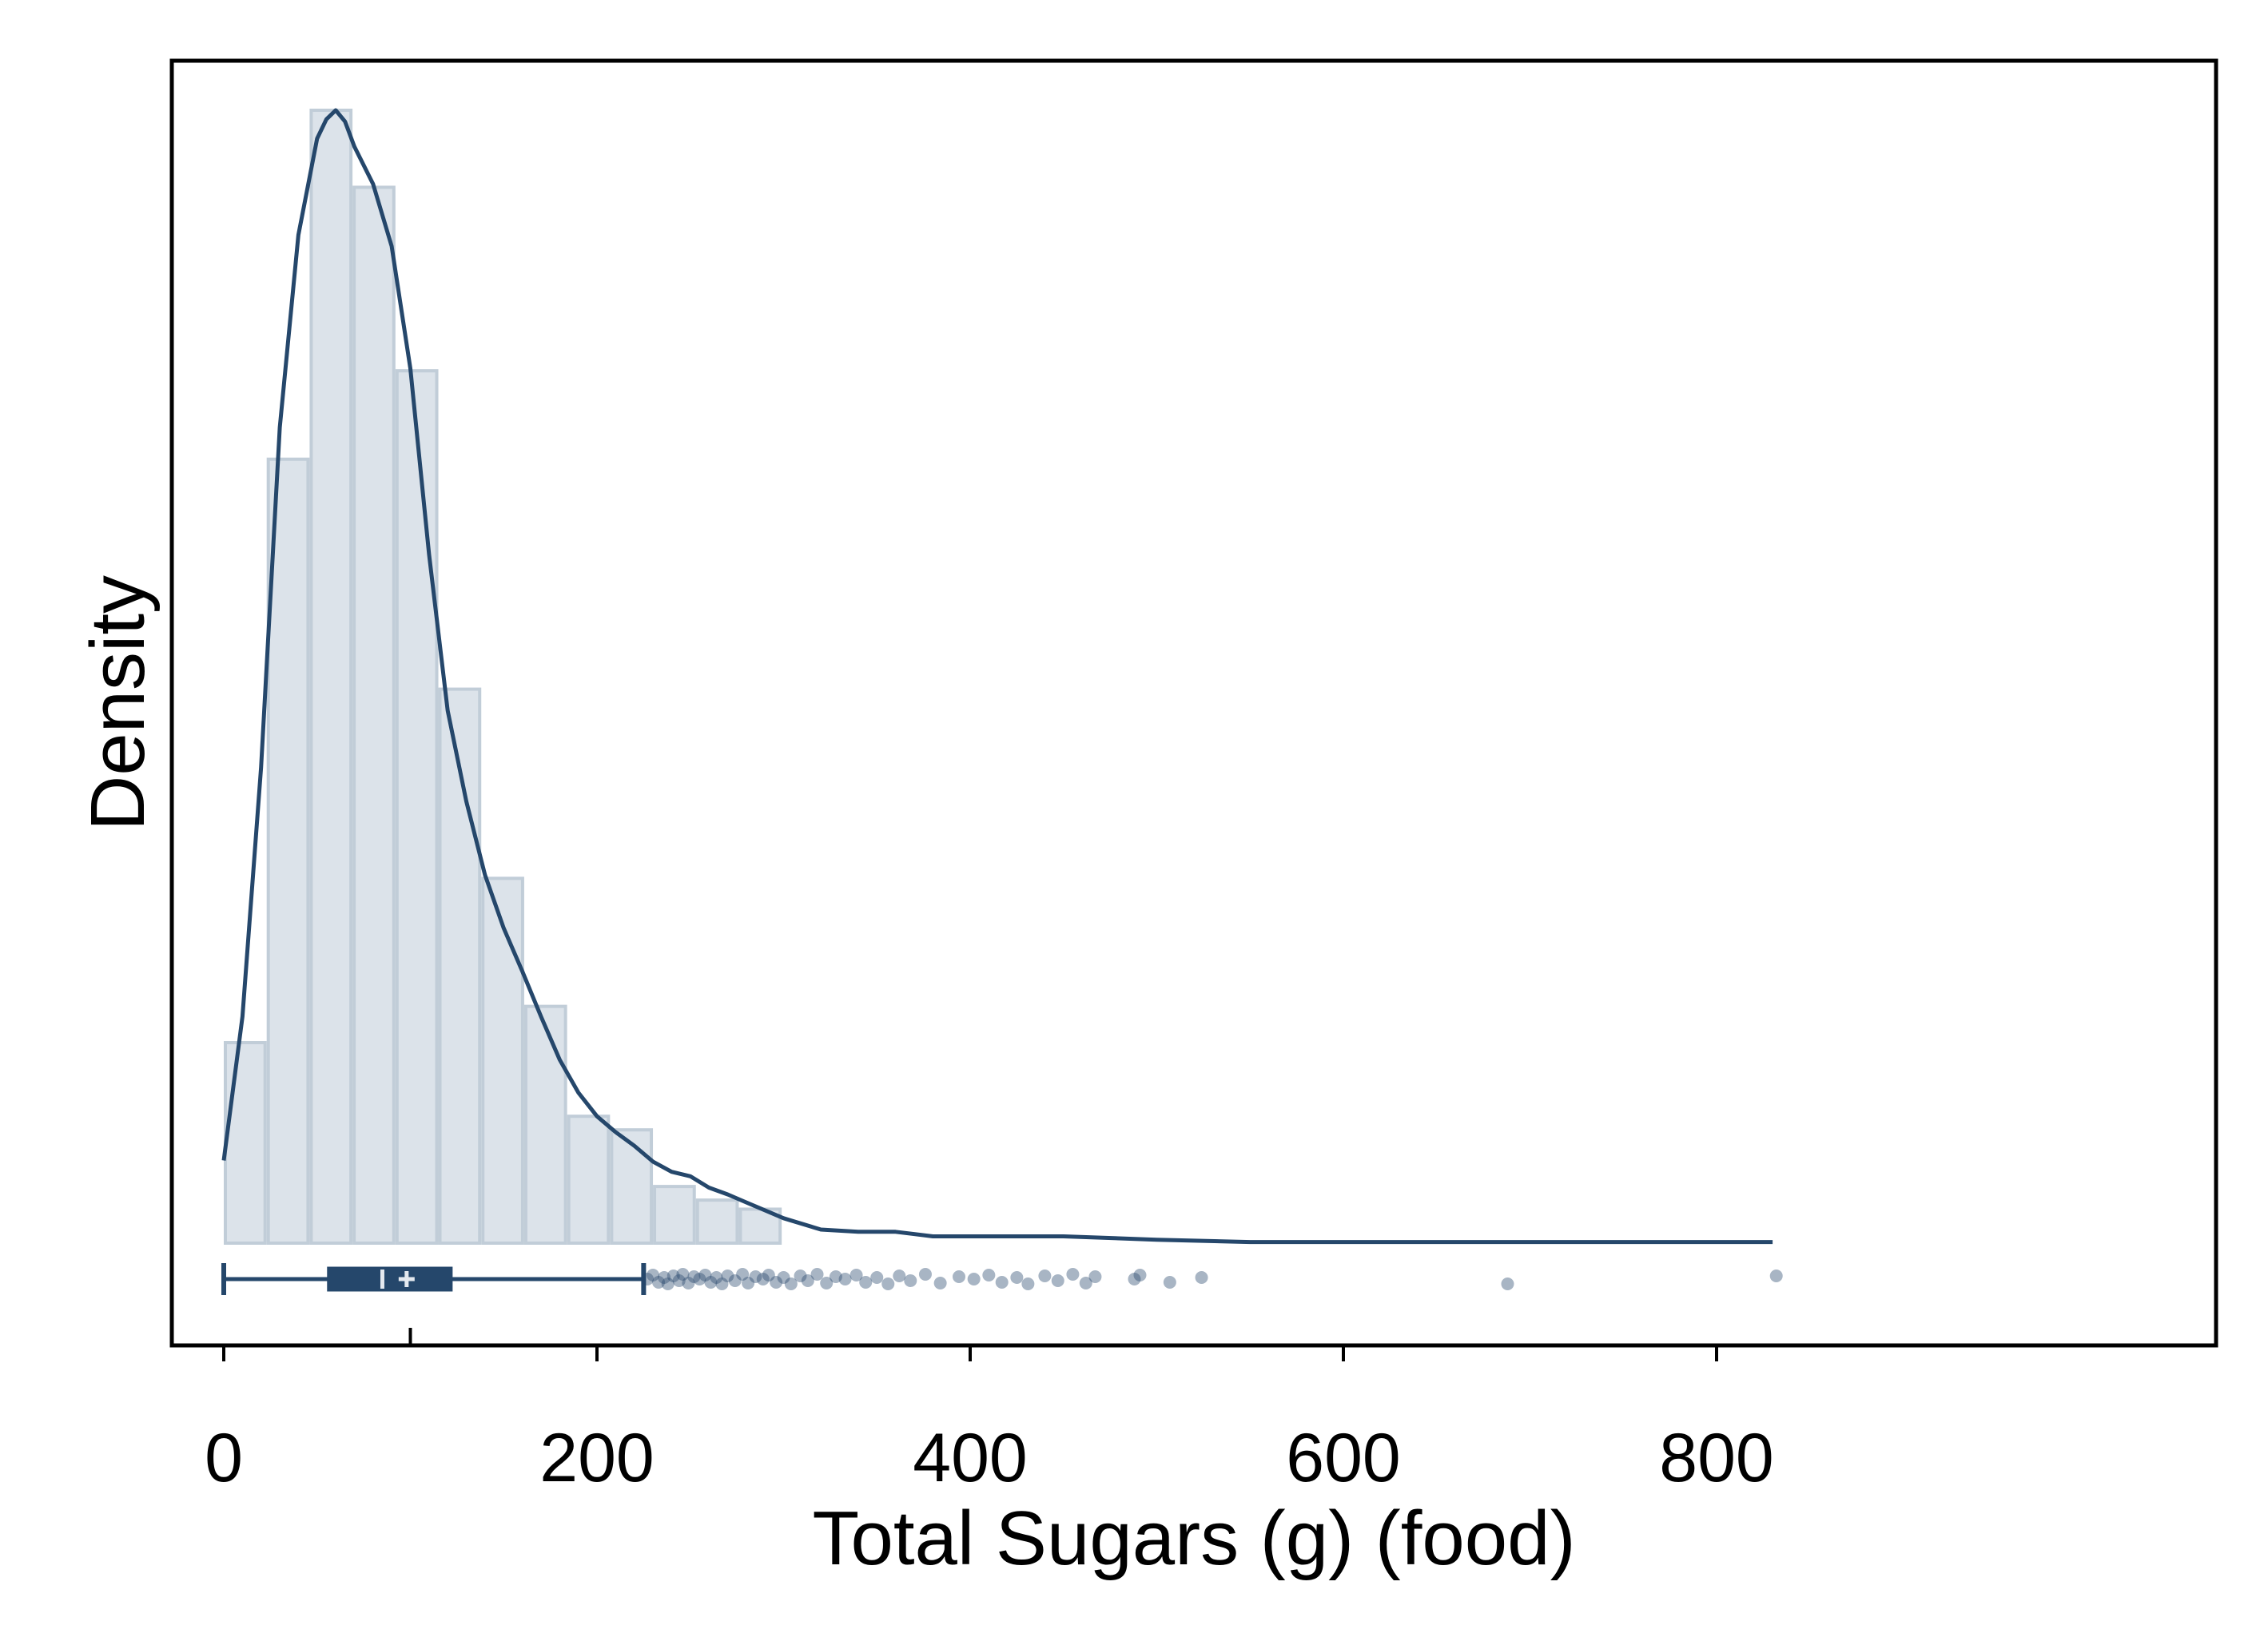 Image resolution: width=2268 pixels, height=1649 pixels. What do you see at coordinates (118, 703) in the screenshot?
I see `y-axis-title: Density` at bounding box center [118, 703].